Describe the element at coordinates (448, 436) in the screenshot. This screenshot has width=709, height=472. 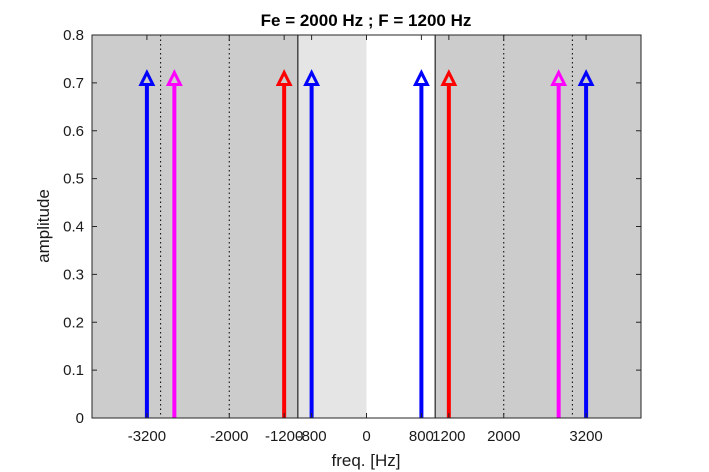
I see `x-tick-label-6: 1200` at that location.